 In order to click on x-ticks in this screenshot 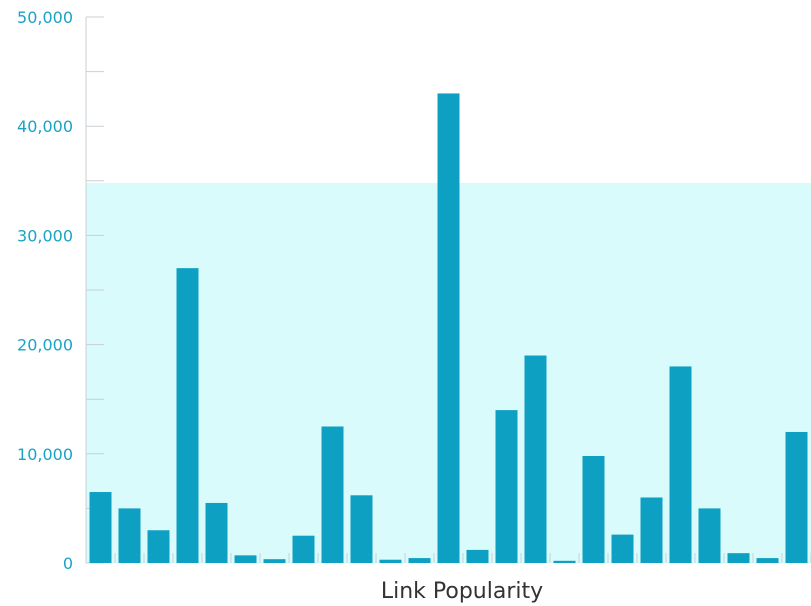, I will do `click(462, 558)`.